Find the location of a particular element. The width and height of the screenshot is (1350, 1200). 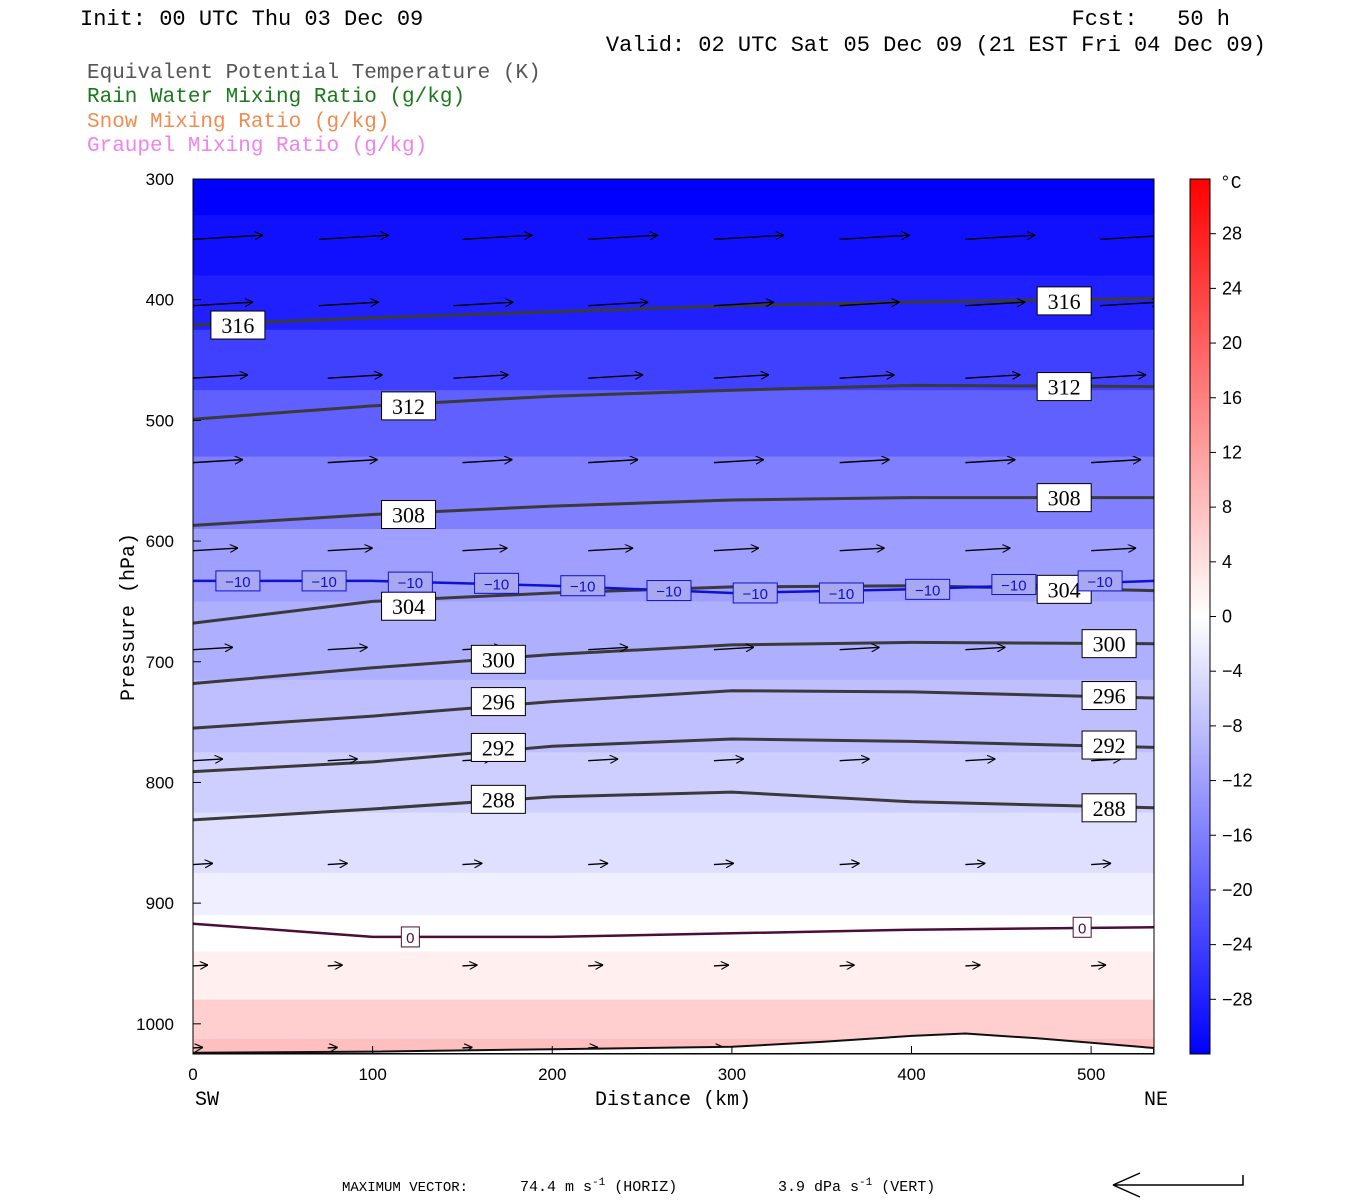

colorbar-tick-label: −24 is located at coordinates (1237, 945).